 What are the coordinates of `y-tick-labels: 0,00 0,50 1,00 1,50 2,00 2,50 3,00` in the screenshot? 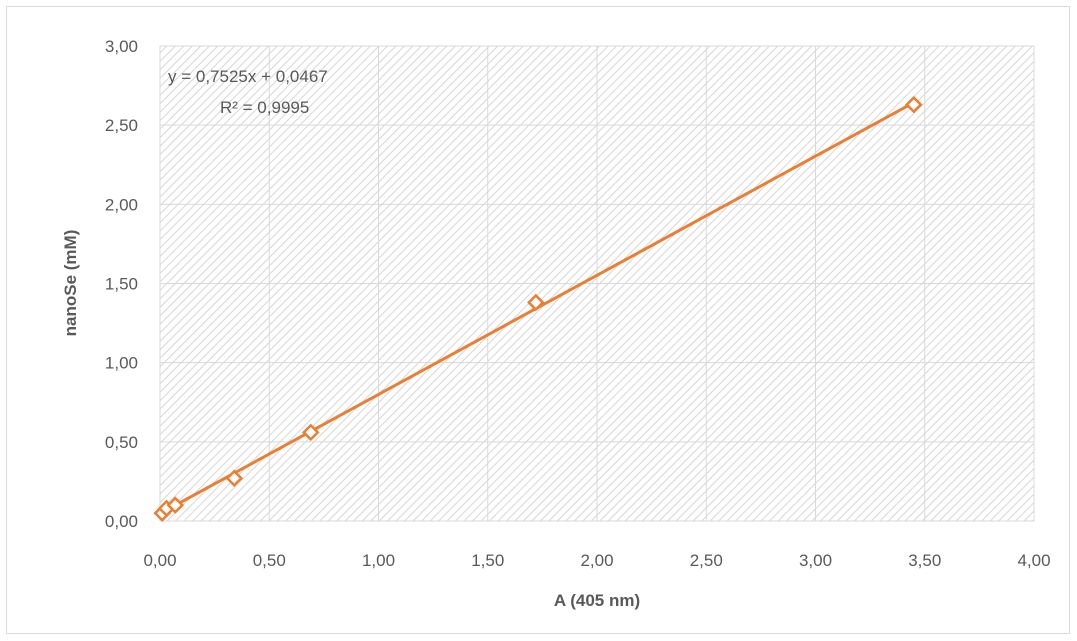 It's located at (121, 284).